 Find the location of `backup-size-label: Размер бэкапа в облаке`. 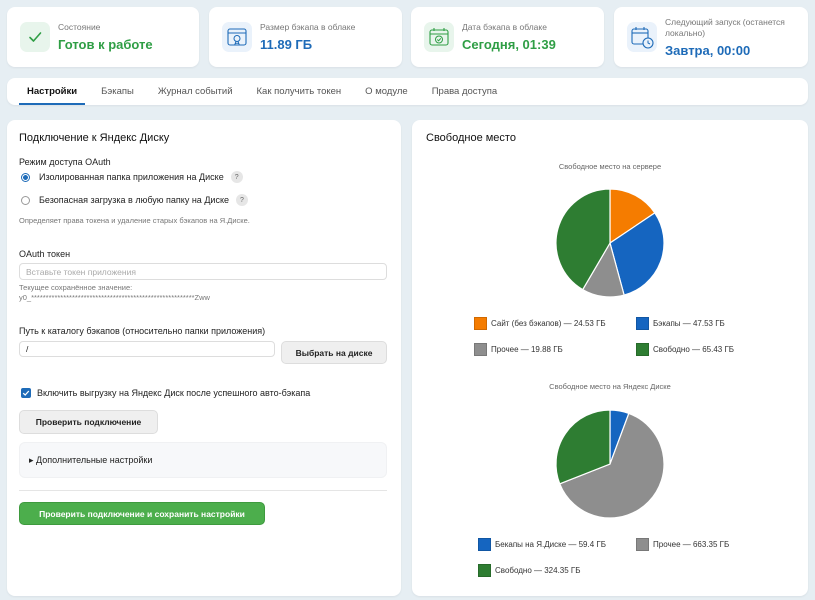

backup-size-label: Размер бэкапа в облаке is located at coordinates (308, 27).